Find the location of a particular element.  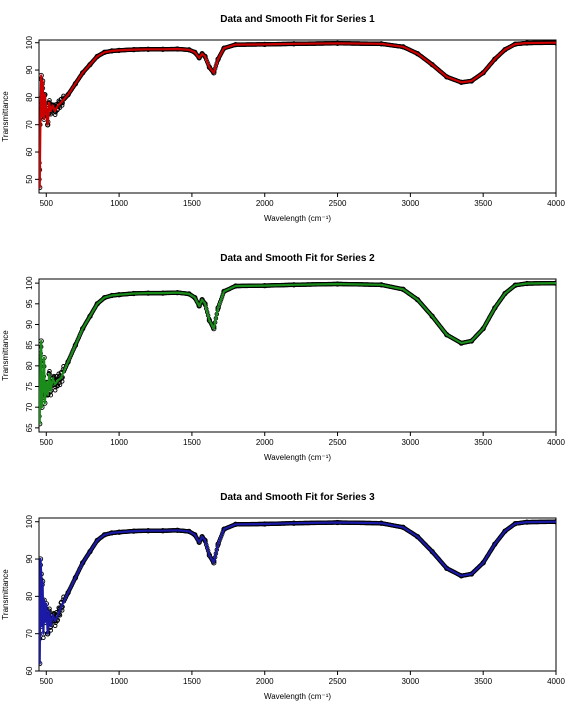

y-tick-label: 95 is located at coordinates (29, 303).